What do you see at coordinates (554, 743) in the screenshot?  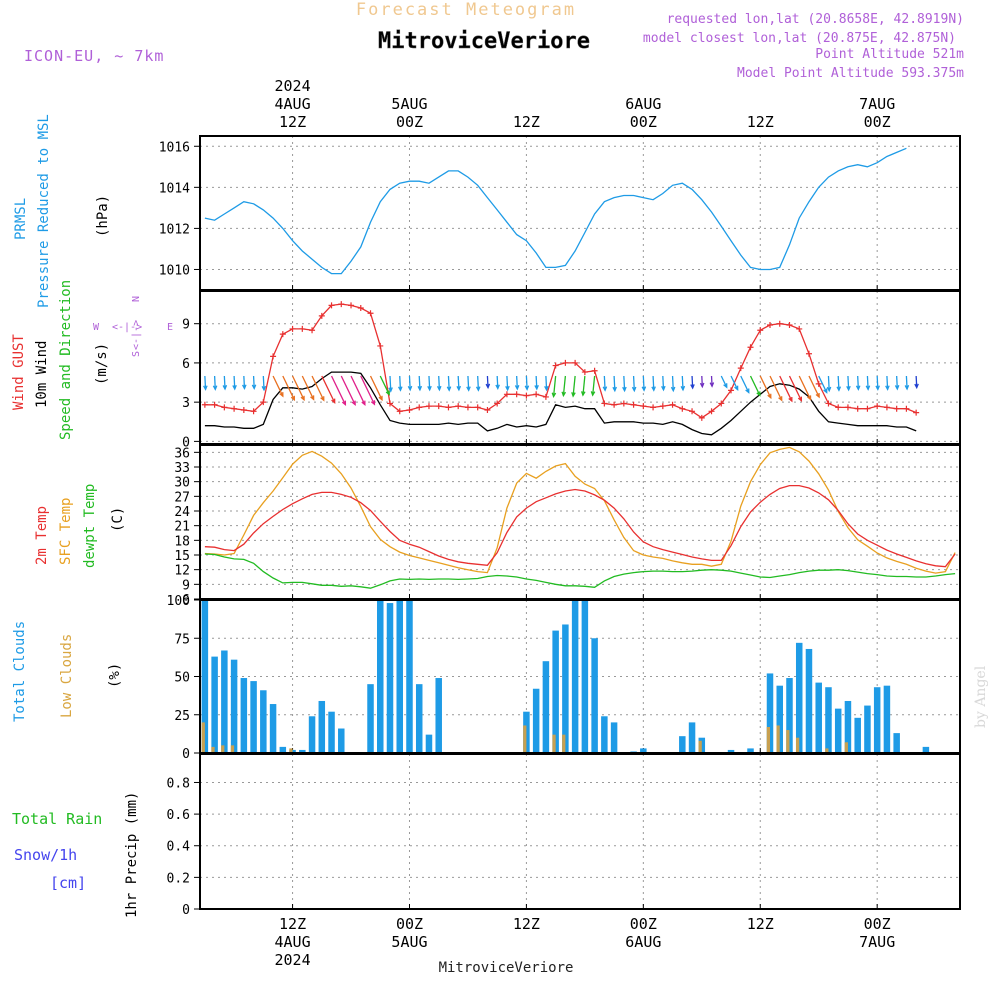 I see `low-cloud-bar` at bounding box center [554, 743].